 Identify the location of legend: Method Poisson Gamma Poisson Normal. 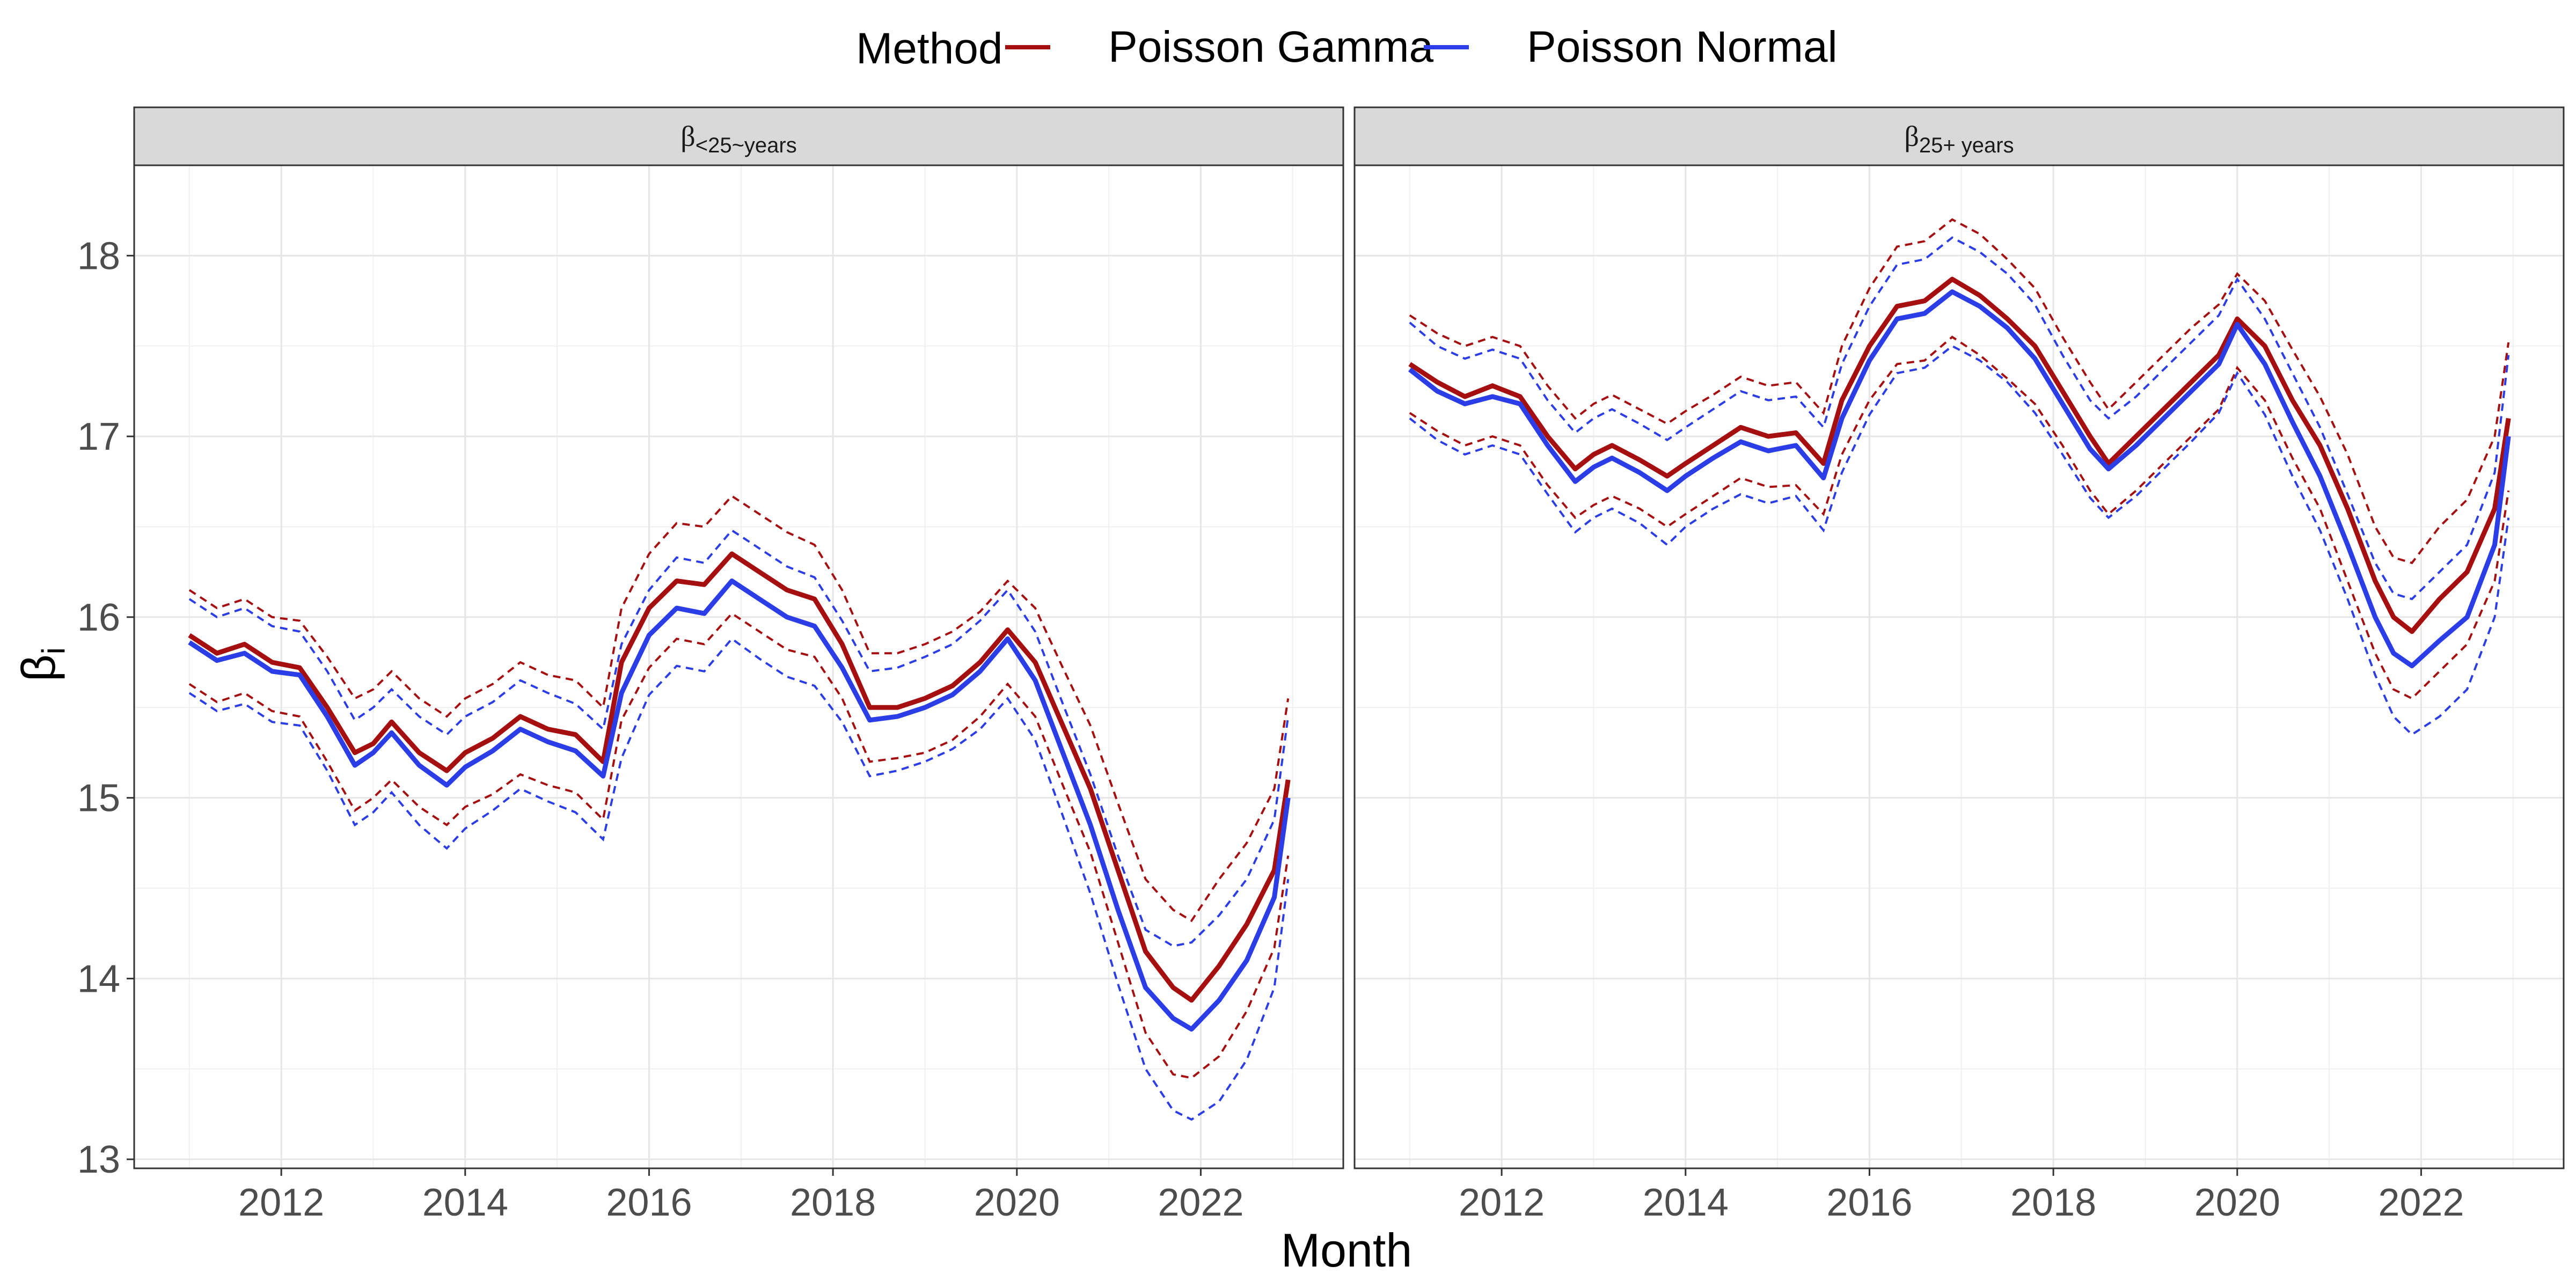
(1347, 48).